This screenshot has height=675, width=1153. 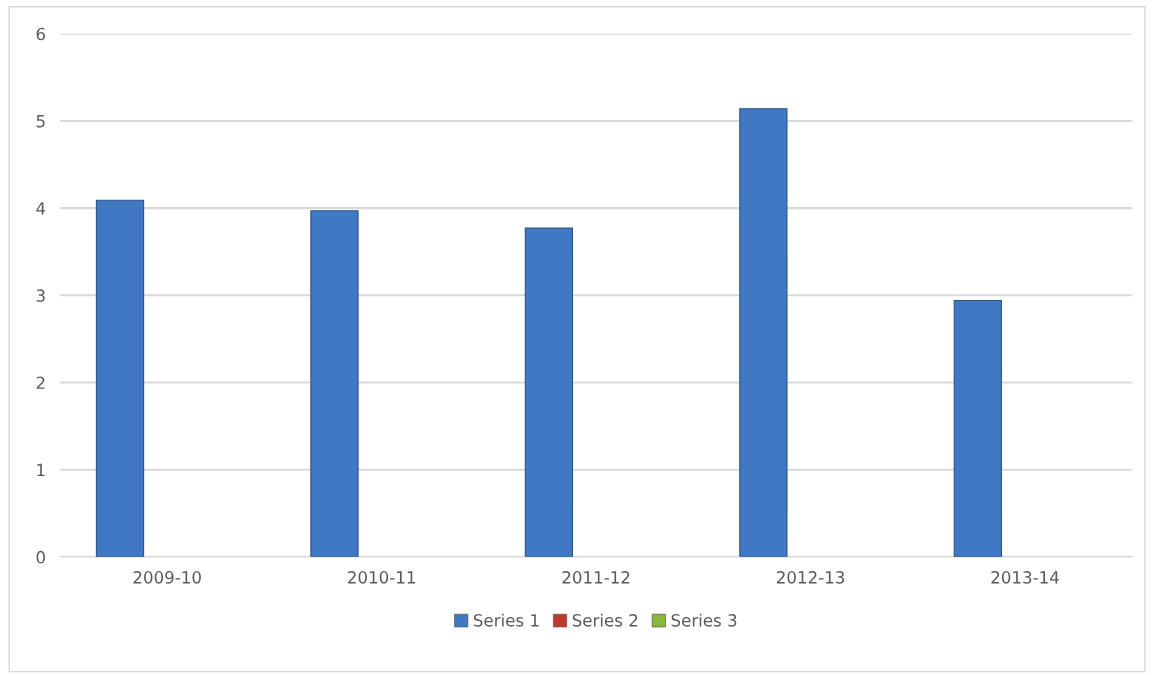 I want to click on y-tick-label: 1, so click(x=41, y=470).